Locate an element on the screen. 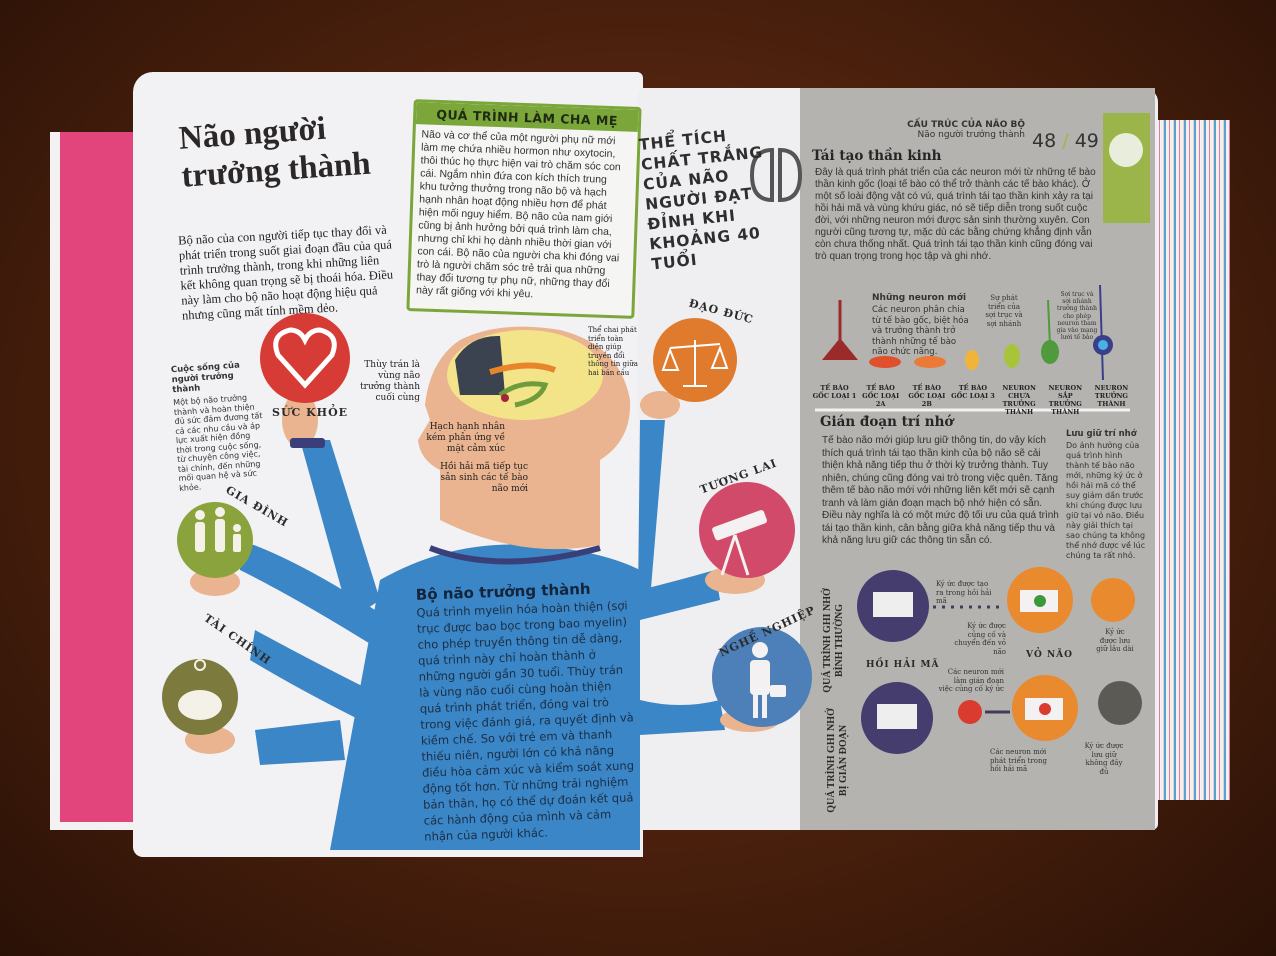 This screenshot has height=956, width=1276. health-circle is located at coordinates (305, 358).